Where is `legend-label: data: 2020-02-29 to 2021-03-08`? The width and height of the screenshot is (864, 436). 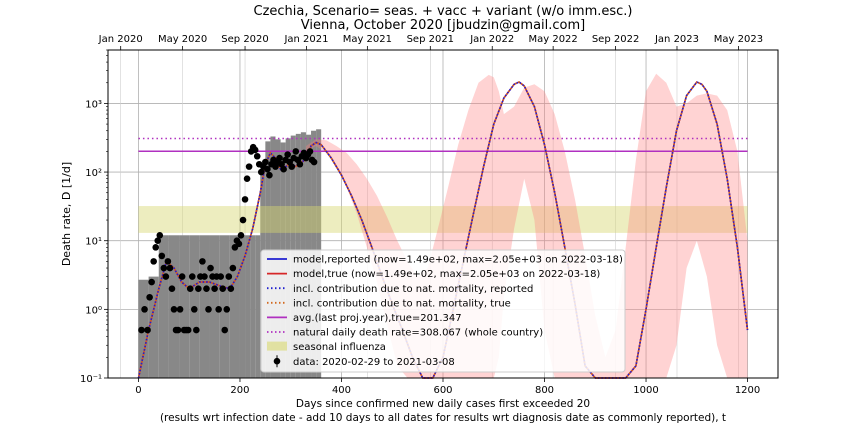 legend-label: data: 2020-02-29 to 2021-03-08 is located at coordinates (374, 362).